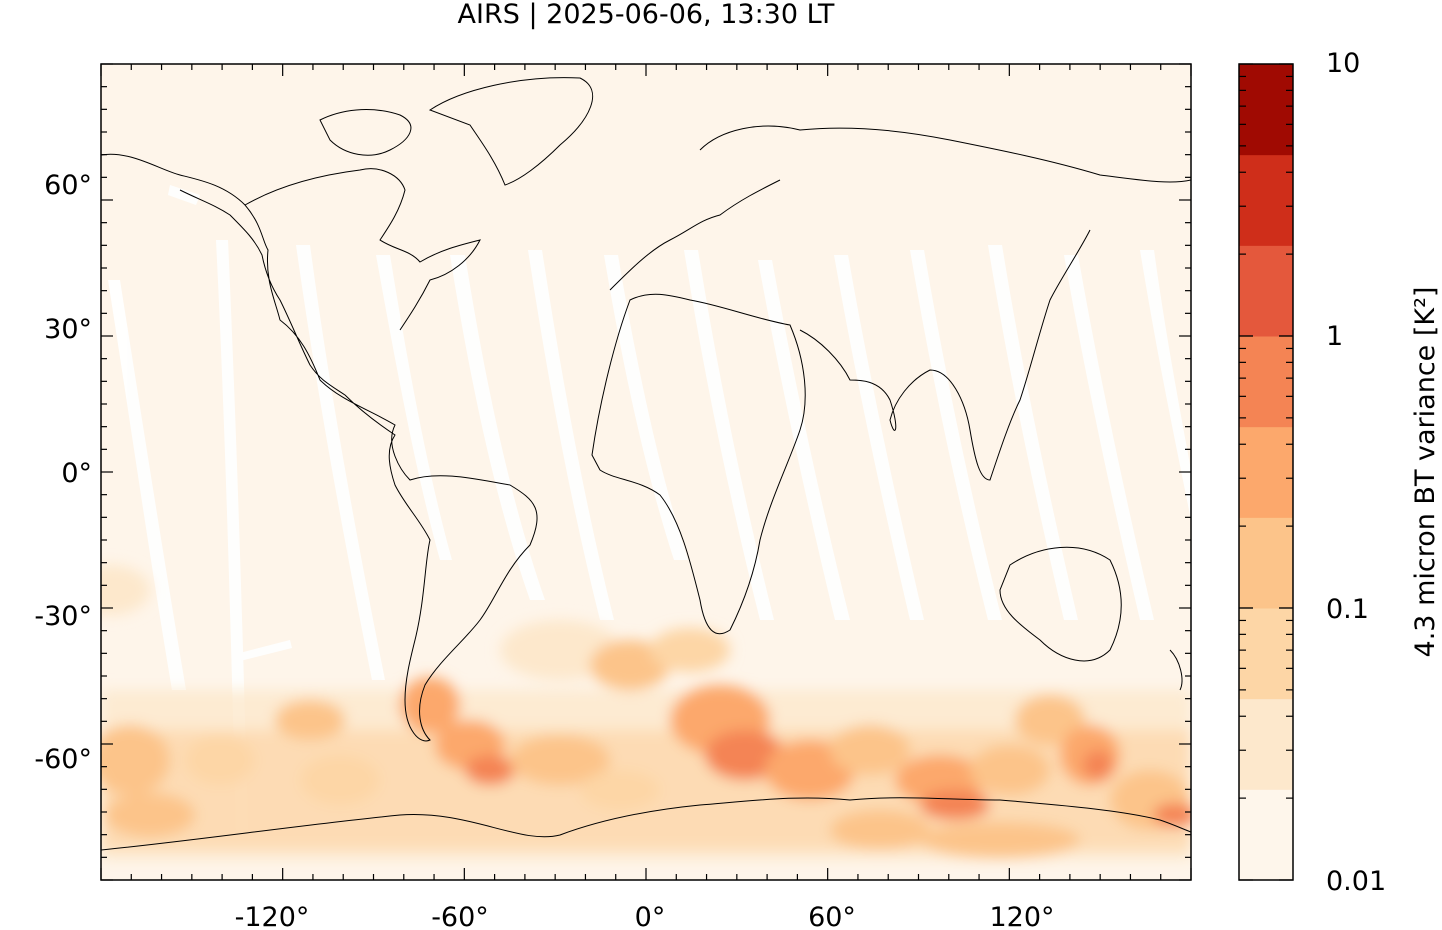  Describe the element at coordinates (646, 15) in the screenshot. I see `map-title: AIRS | 2025-06-06, 13:30 LT` at that location.